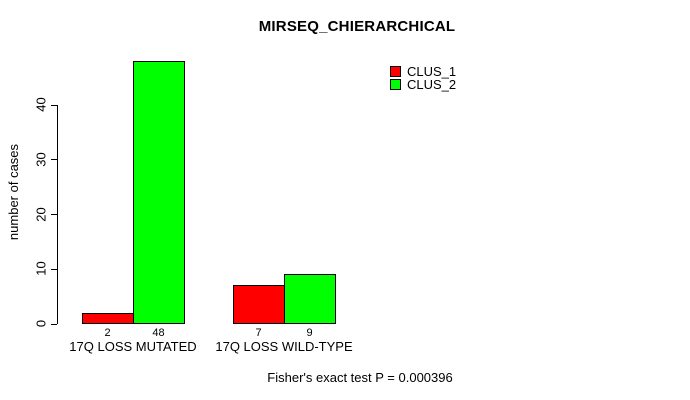  What do you see at coordinates (158, 192) in the screenshot?
I see `bar-clus_2-group1` at bounding box center [158, 192].